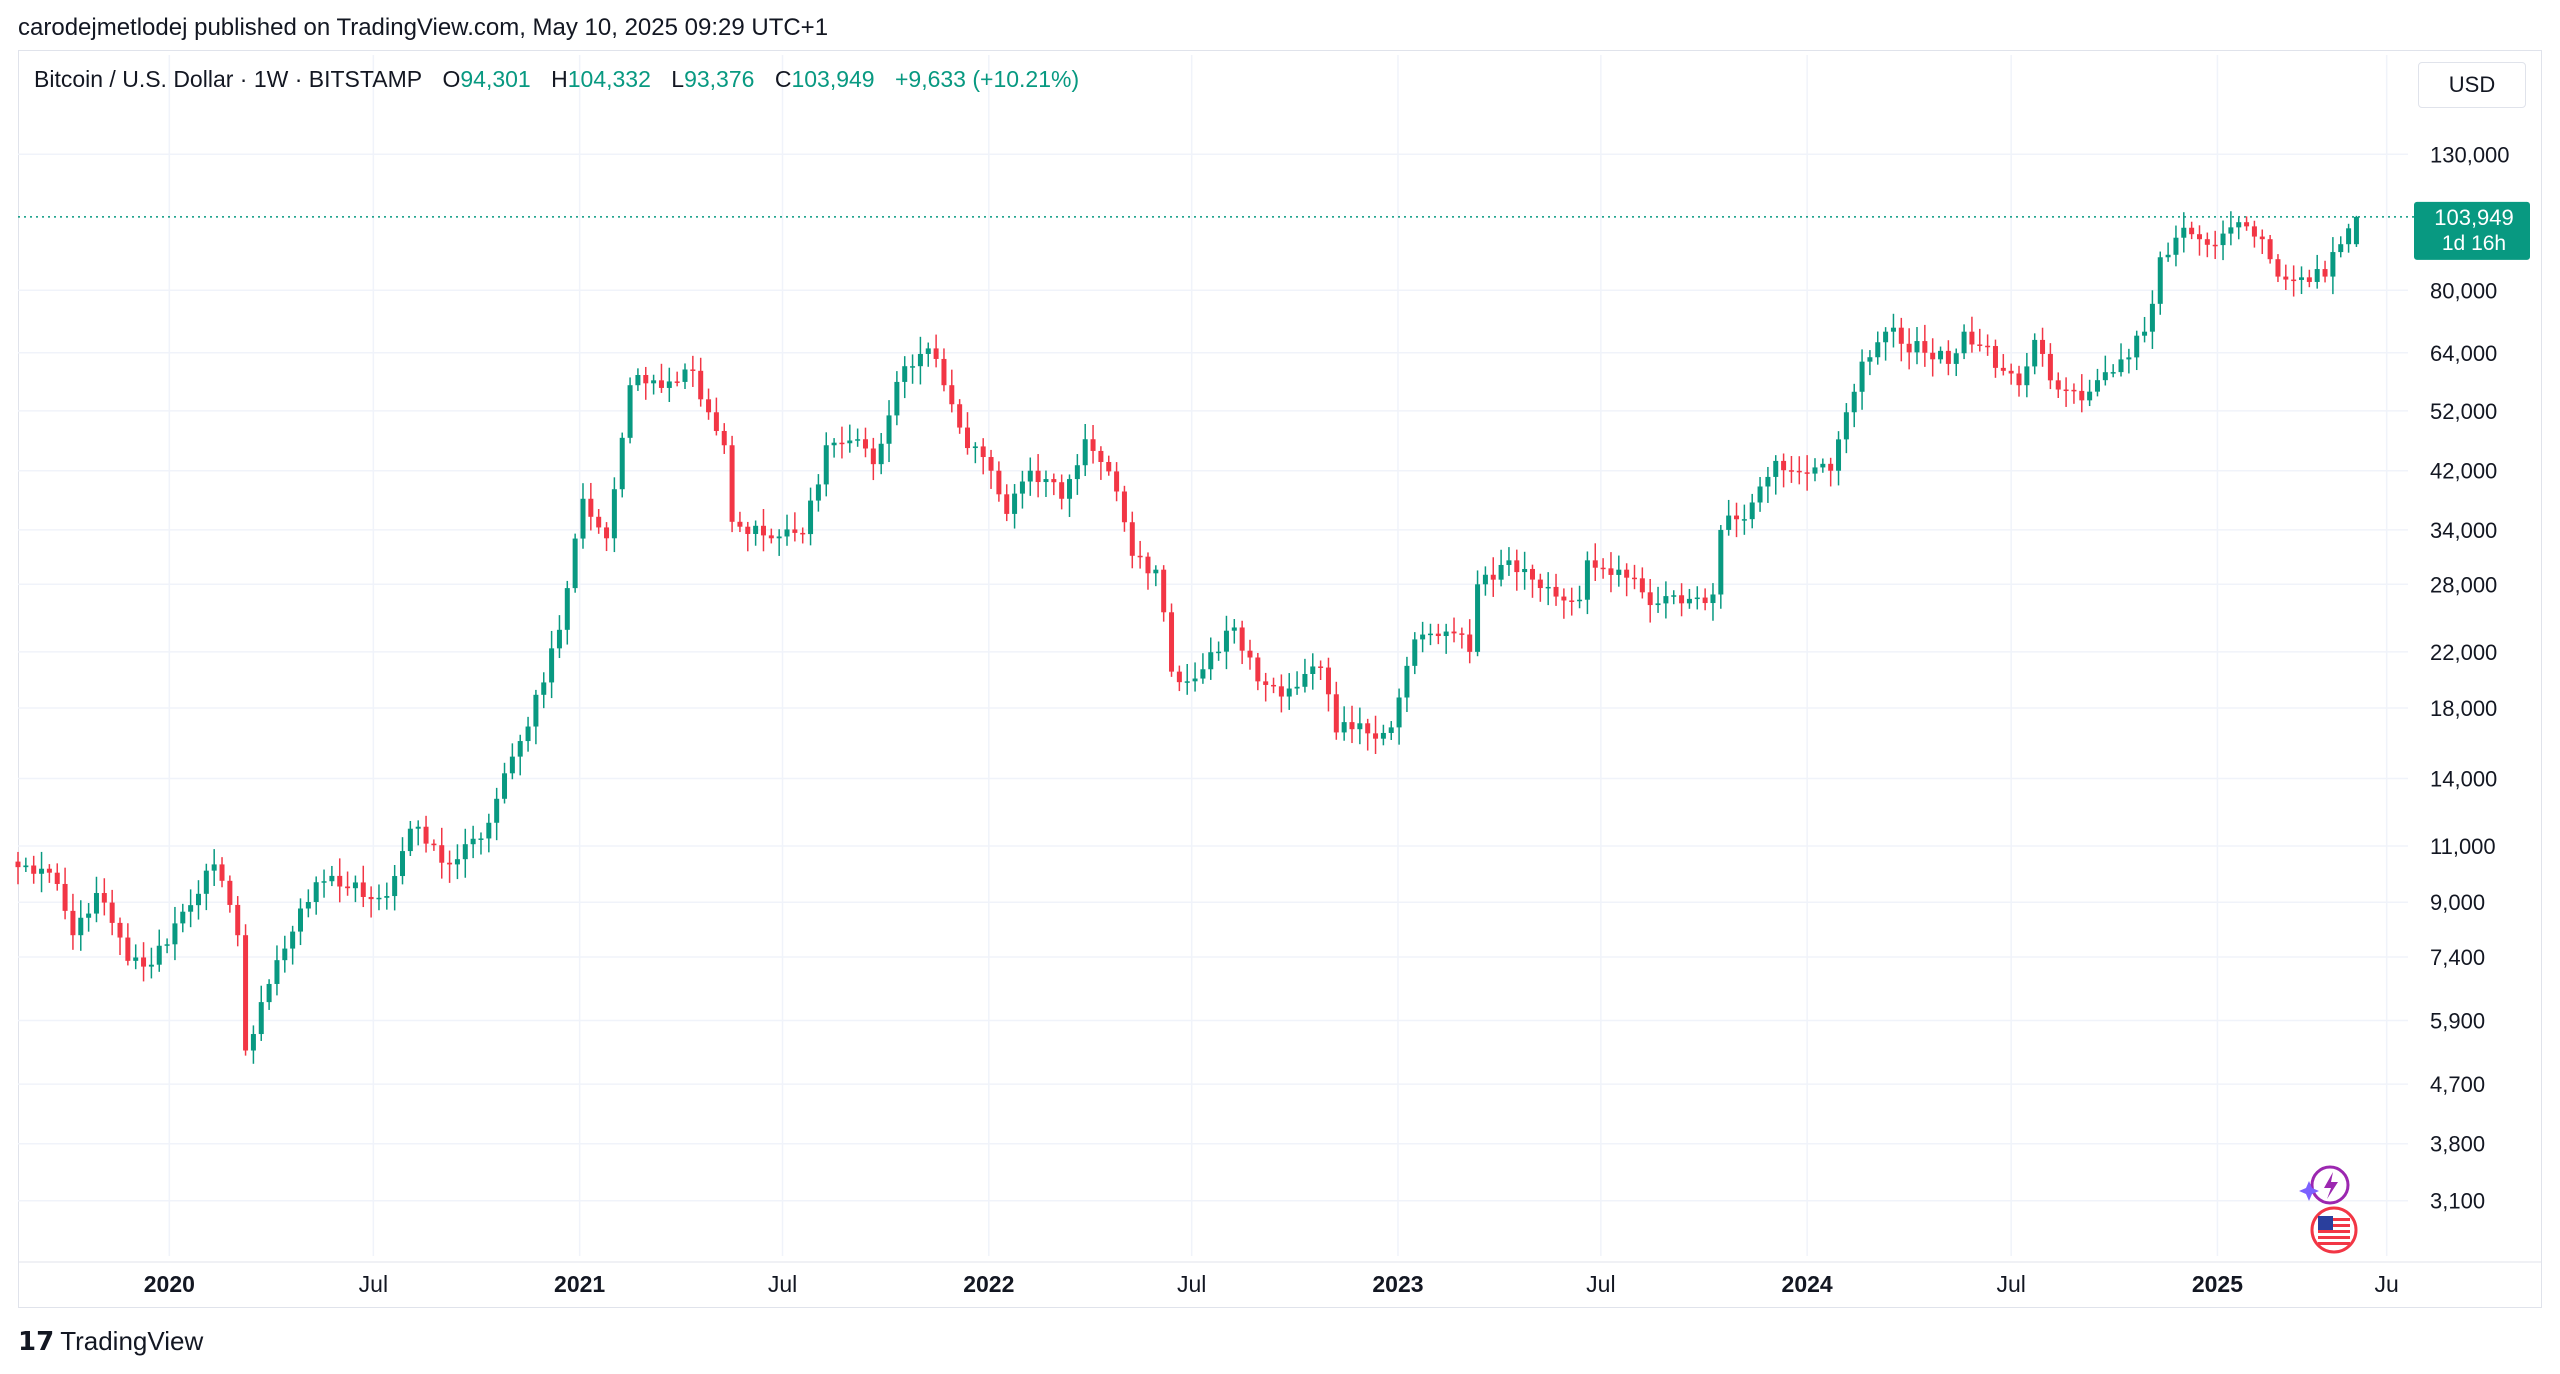 This screenshot has height=1374, width=2560. Describe the element at coordinates (2324, 1185) in the screenshot. I see `lightning-badge-icon` at that location.